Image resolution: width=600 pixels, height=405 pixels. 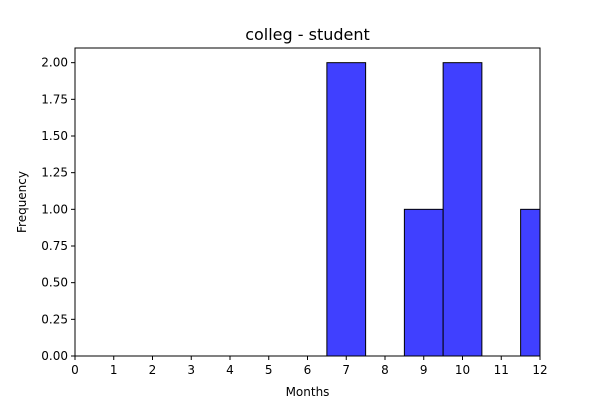 What do you see at coordinates (269, 370) in the screenshot?
I see `x-tick-label: 5` at bounding box center [269, 370].